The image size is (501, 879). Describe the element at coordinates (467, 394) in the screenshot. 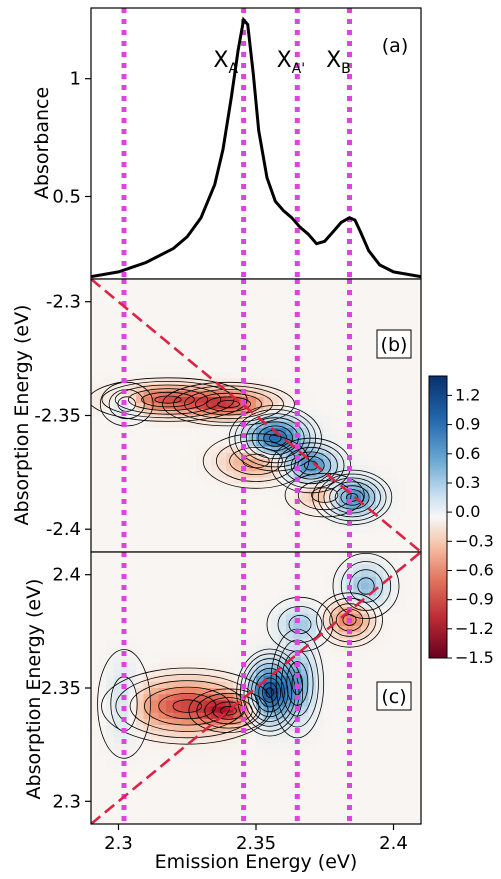

I see `colorbar-tick-label: 1.2` at that location.